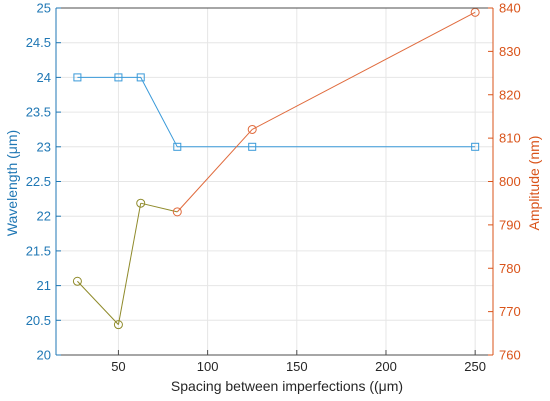 The width and height of the screenshot is (550, 401). I want to click on left-y-tick-label: 24, so click(44, 77).